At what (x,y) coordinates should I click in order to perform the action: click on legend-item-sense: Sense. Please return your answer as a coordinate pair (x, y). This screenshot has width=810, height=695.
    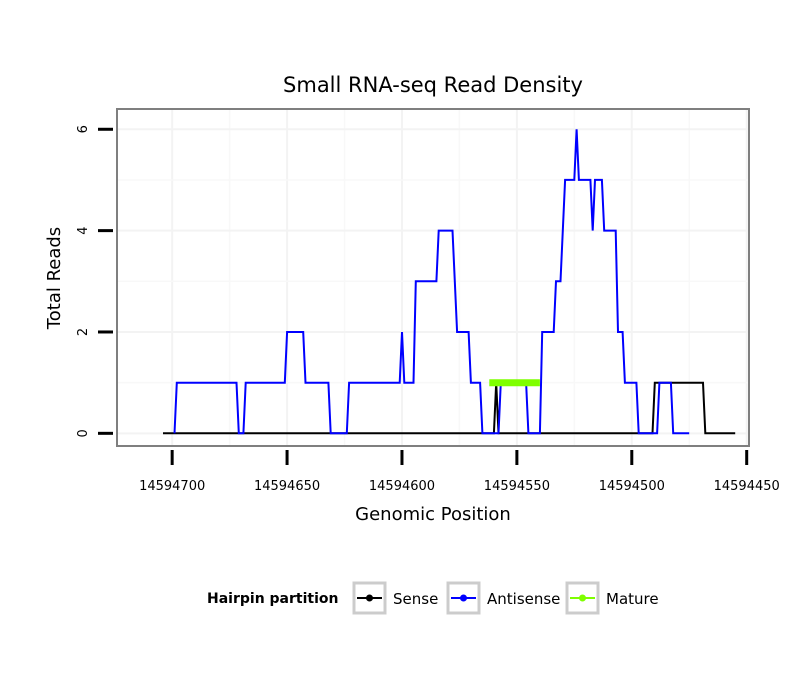
    Looking at the image, I should click on (395, 598).